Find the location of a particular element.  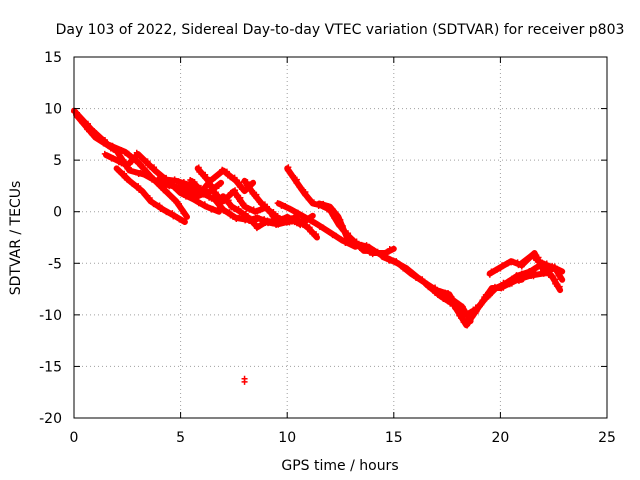

series-sat-k is located at coordinates (316, 225).